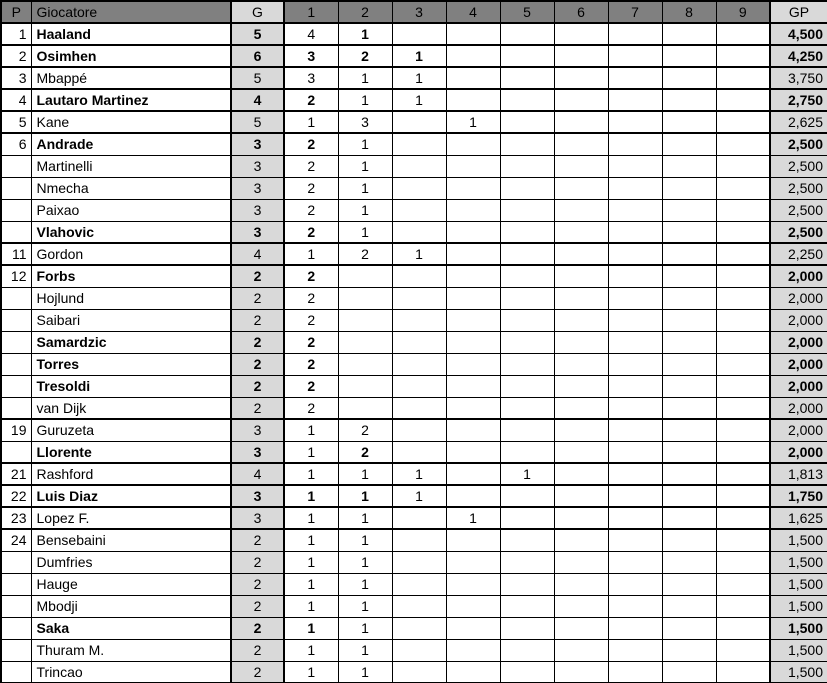  What do you see at coordinates (311, 34) in the screenshot?
I see `cell-goals-1: 4` at bounding box center [311, 34].